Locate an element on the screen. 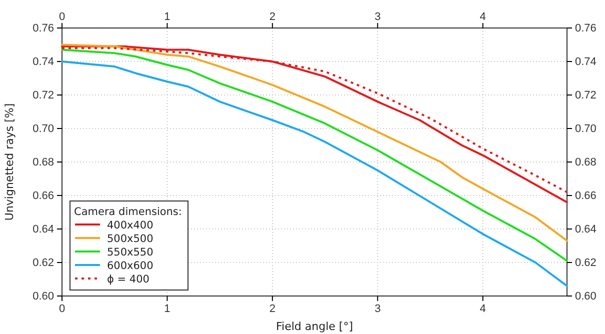  y-tick-label: 0.72 is located at coordinates (43, 96).